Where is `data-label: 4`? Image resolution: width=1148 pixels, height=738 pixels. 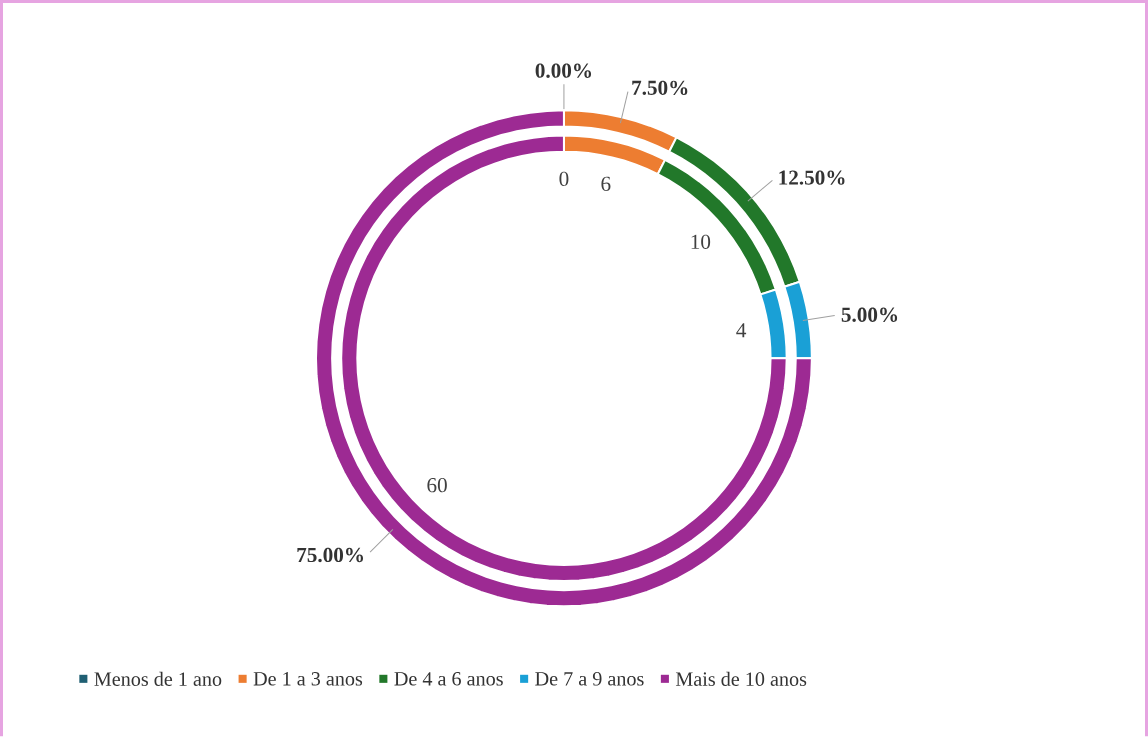
data-label: 4 is located at coordinates (741, 330).